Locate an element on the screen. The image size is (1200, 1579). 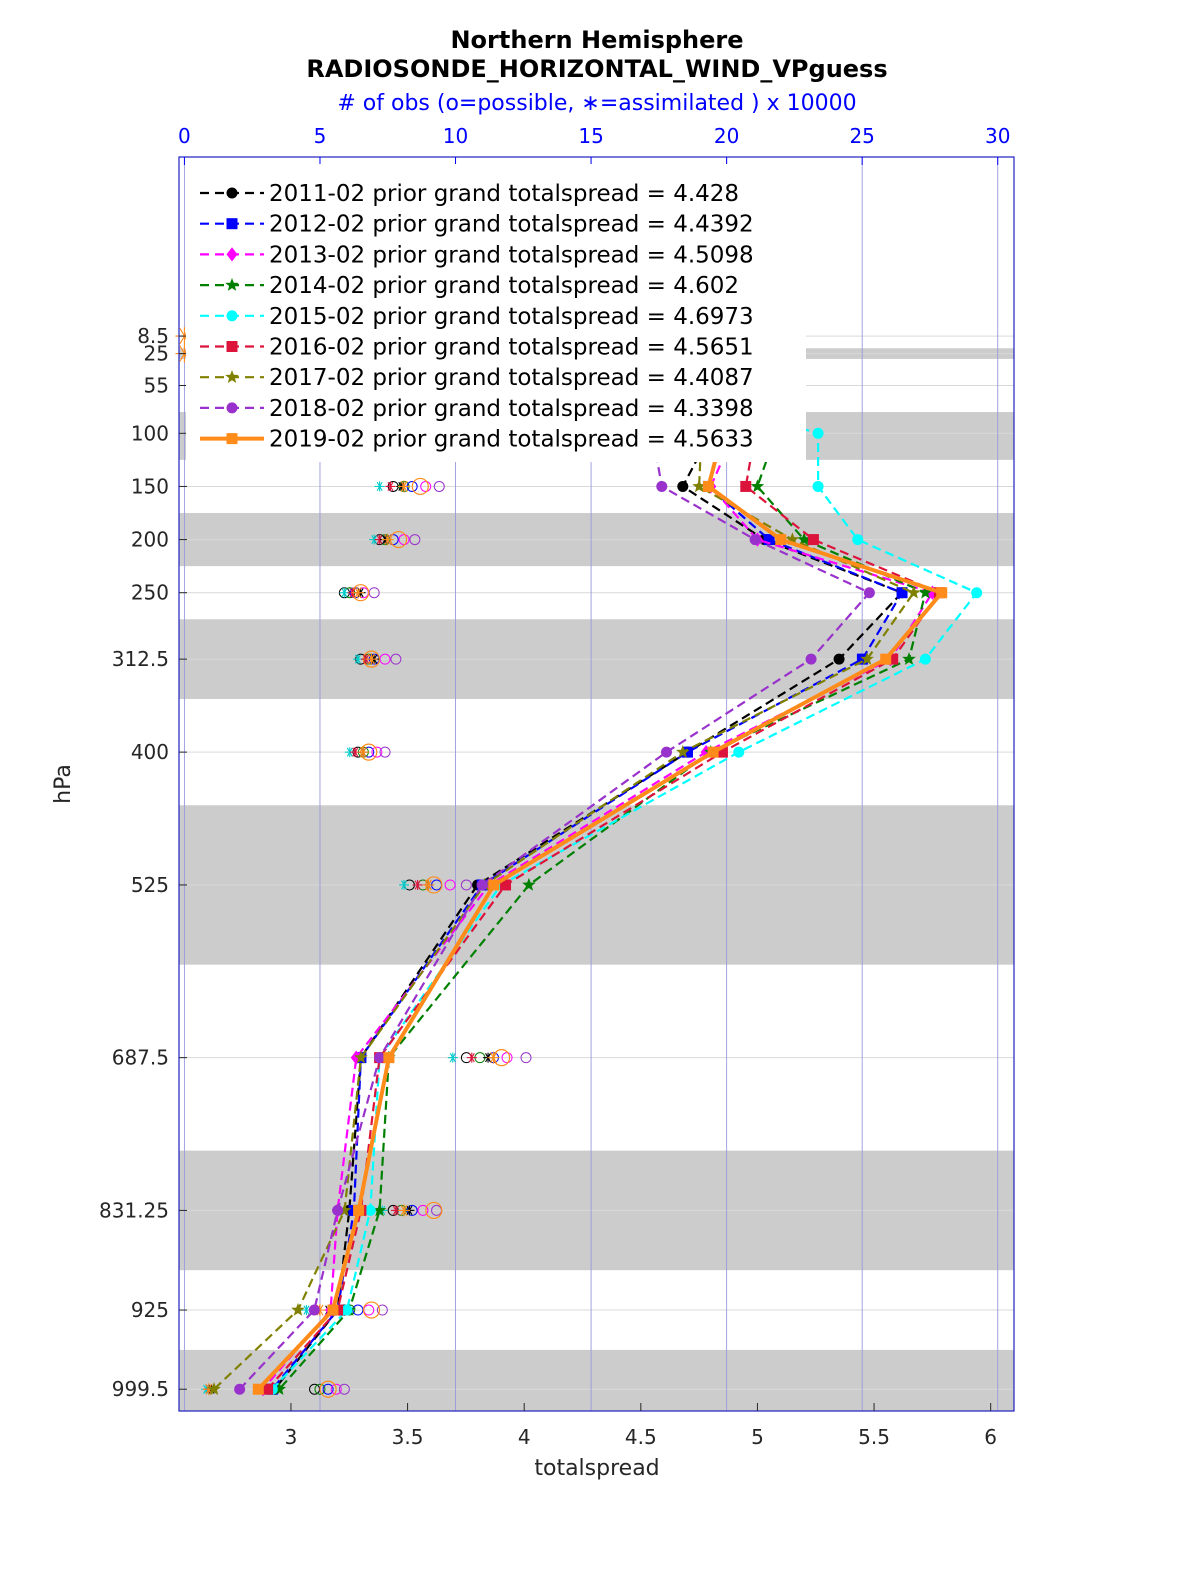
top-tick-label: 30 is located at coordinates (997, 136).